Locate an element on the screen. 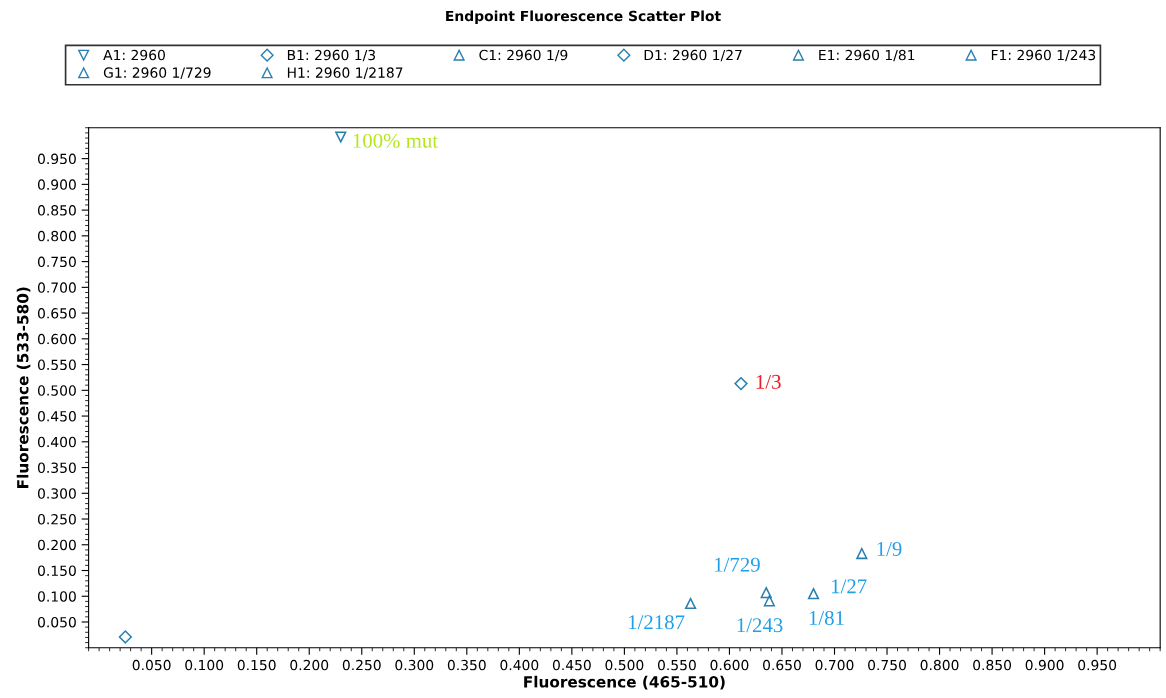 The height and width of the screenshot is (698, 1166). annotation: 1/3 is located at coordinates (768, 381).